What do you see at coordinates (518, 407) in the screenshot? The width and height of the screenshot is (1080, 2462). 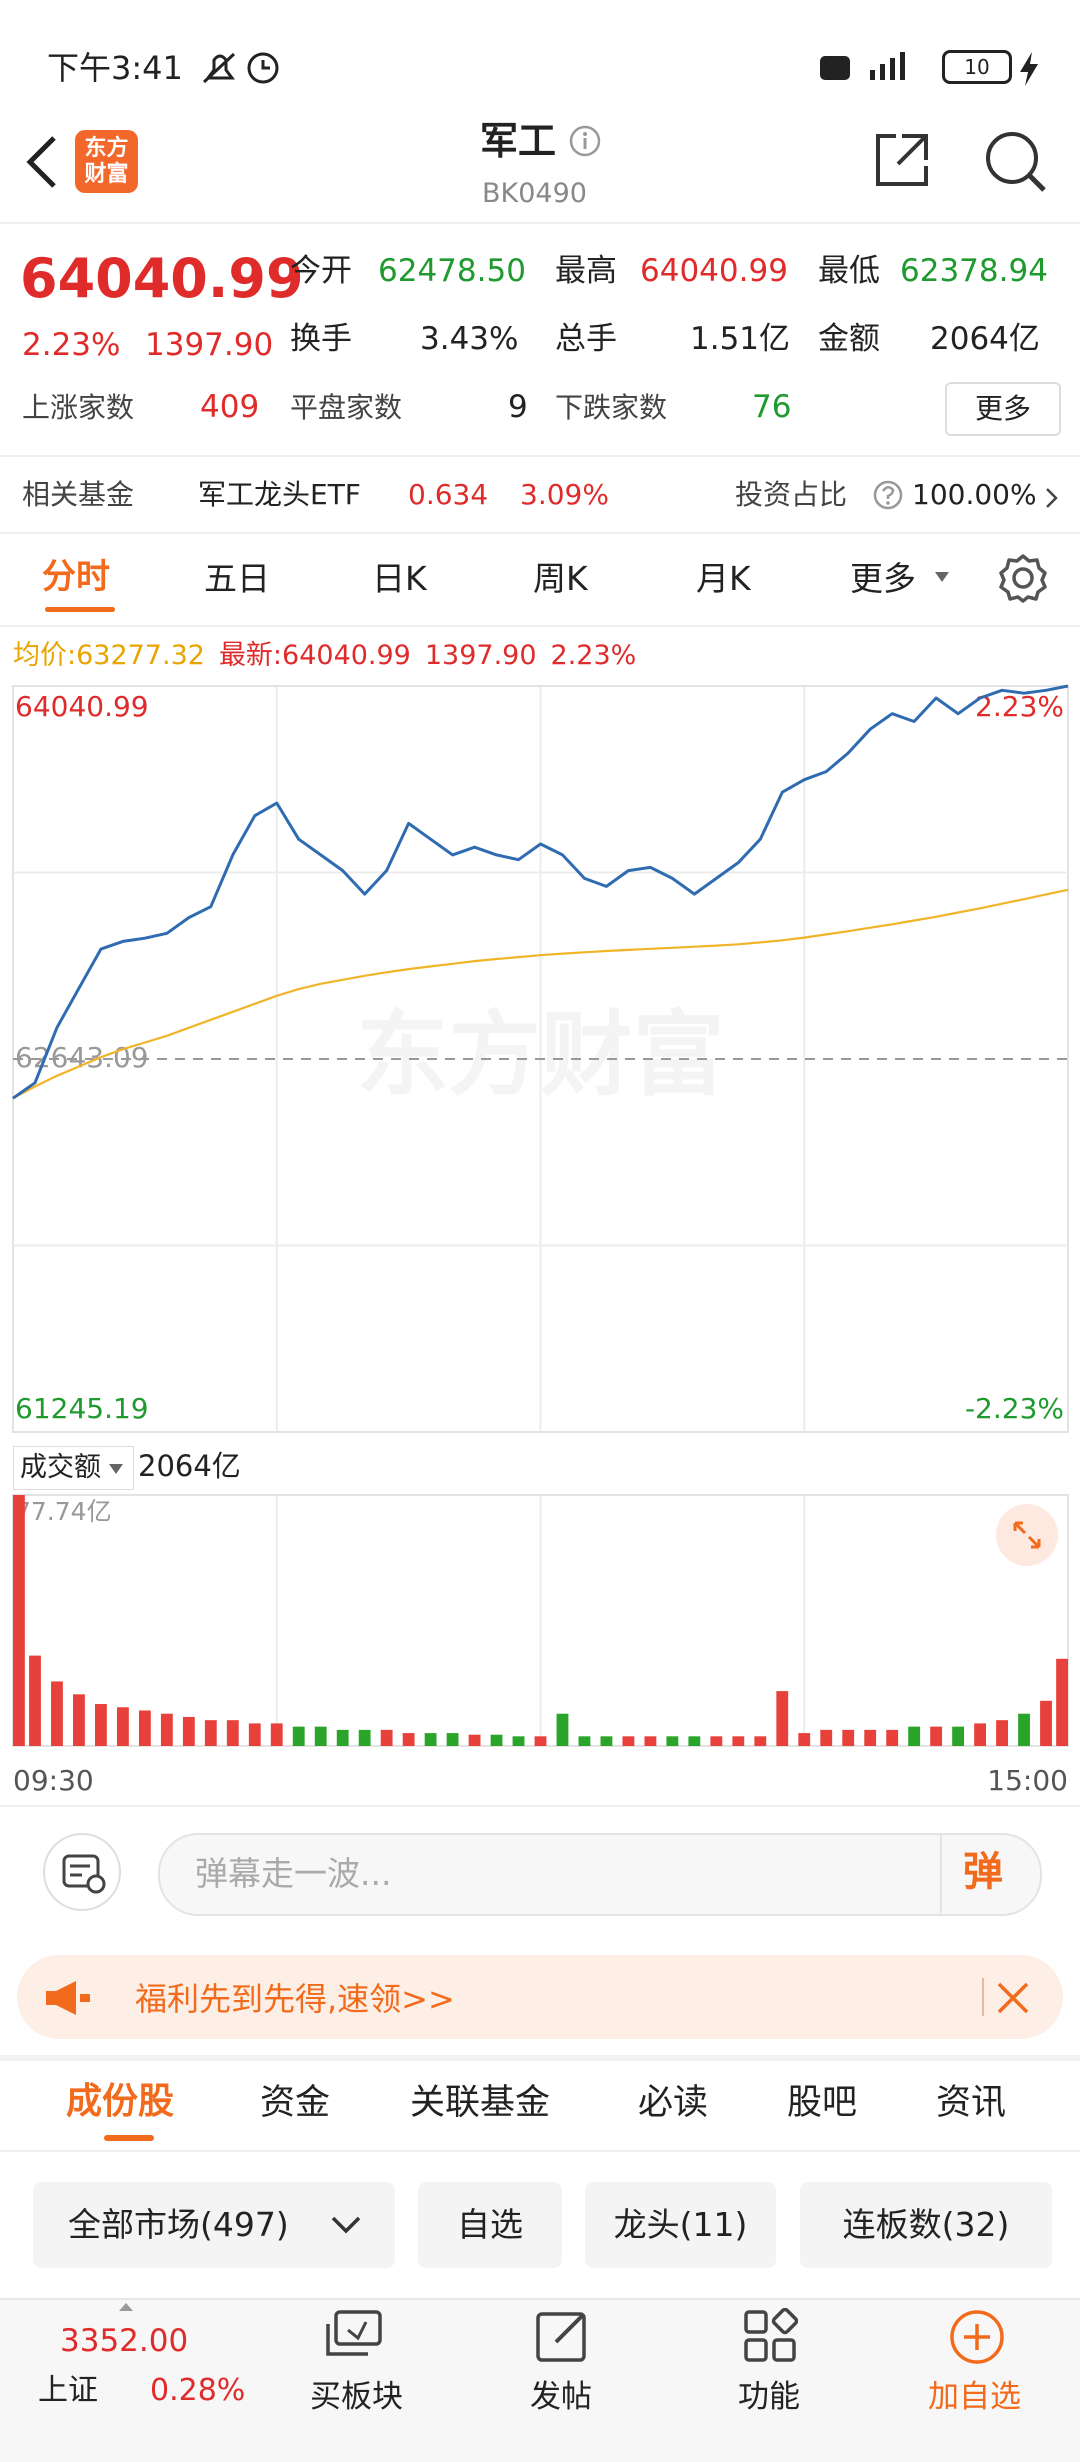 I see `stat-value: 9` at bounding box center [518, 407].